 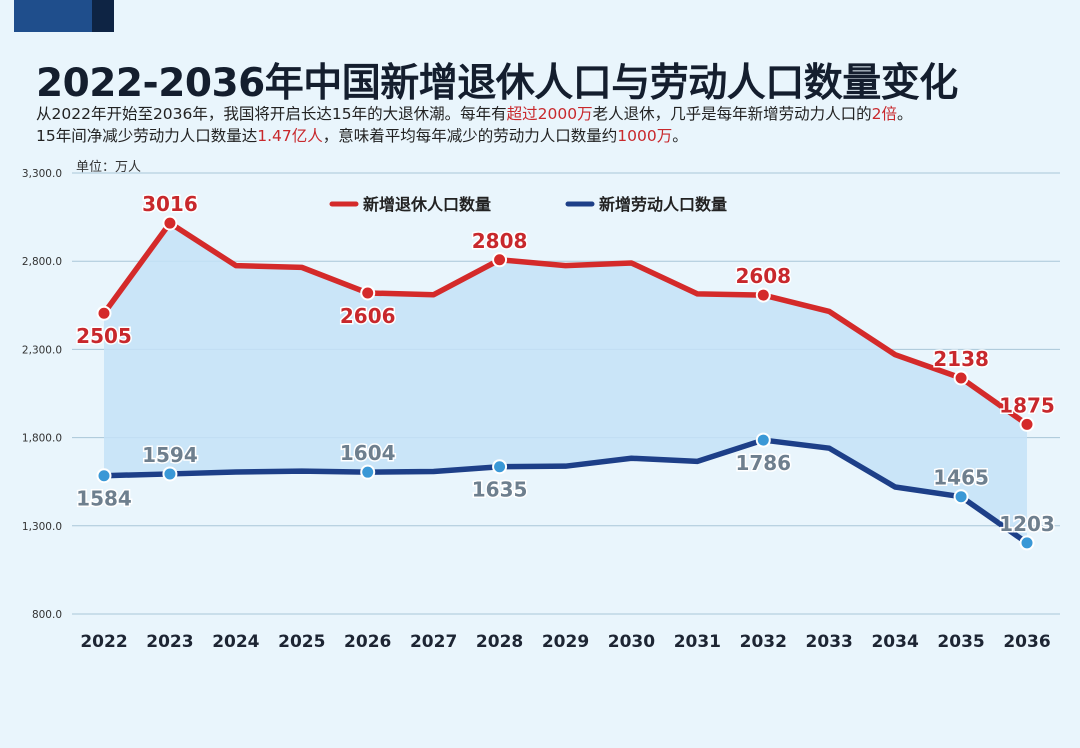 I want to click on subtitle-segment: ，意味着平均每年减少的劳动力人口数量约, so click(x=470, y=136).